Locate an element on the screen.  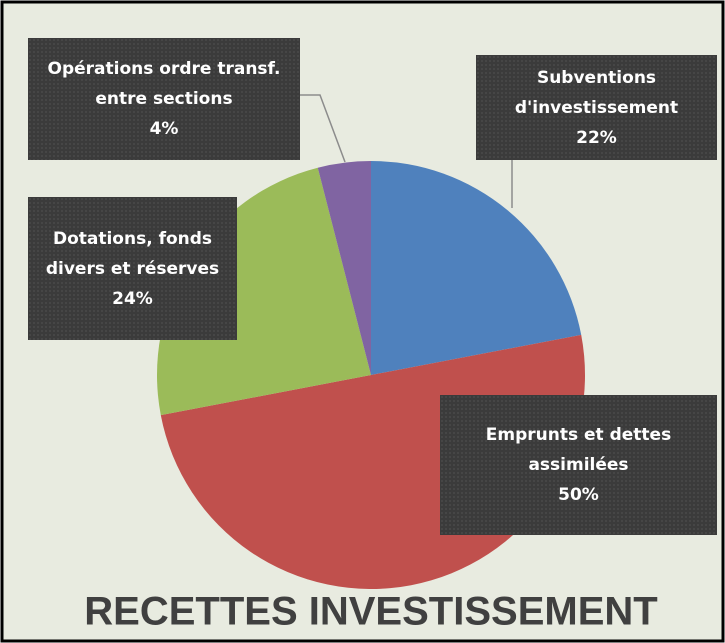
label-name: Dotations, fonds divers et réserves is located at coordinates (132, 253).